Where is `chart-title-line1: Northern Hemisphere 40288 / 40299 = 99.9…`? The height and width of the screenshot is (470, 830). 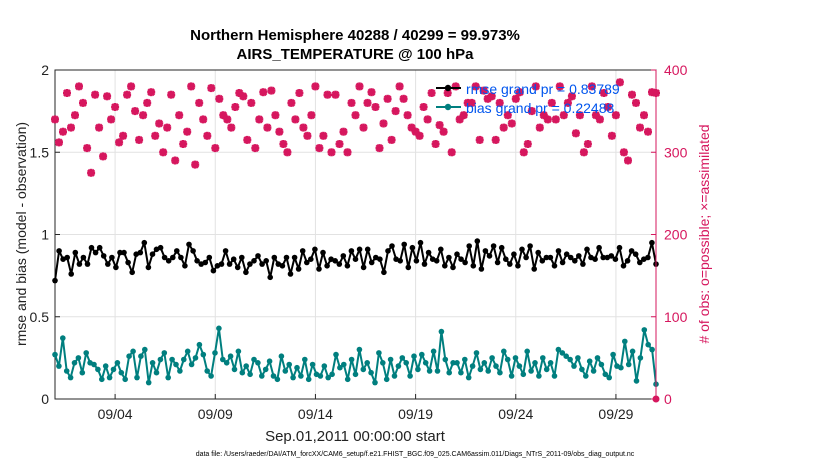 chart-title-line1: Northern Hemisphere 40288 / 40299 = 99.9… is located at coordinates (355, 35).